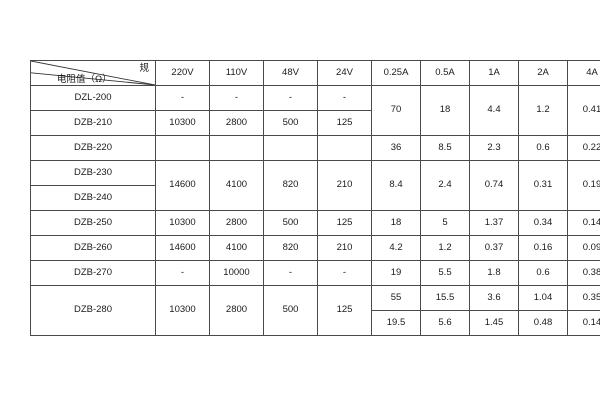  Describe the element at coordinates (182, 73) in the screenshot. I see `column-header-voltage: 220V` at that location.